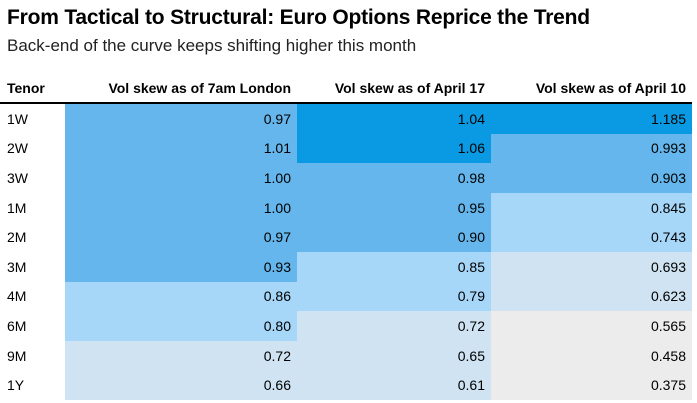  I want to click on value-cell: 1.06, so click(394, 148).